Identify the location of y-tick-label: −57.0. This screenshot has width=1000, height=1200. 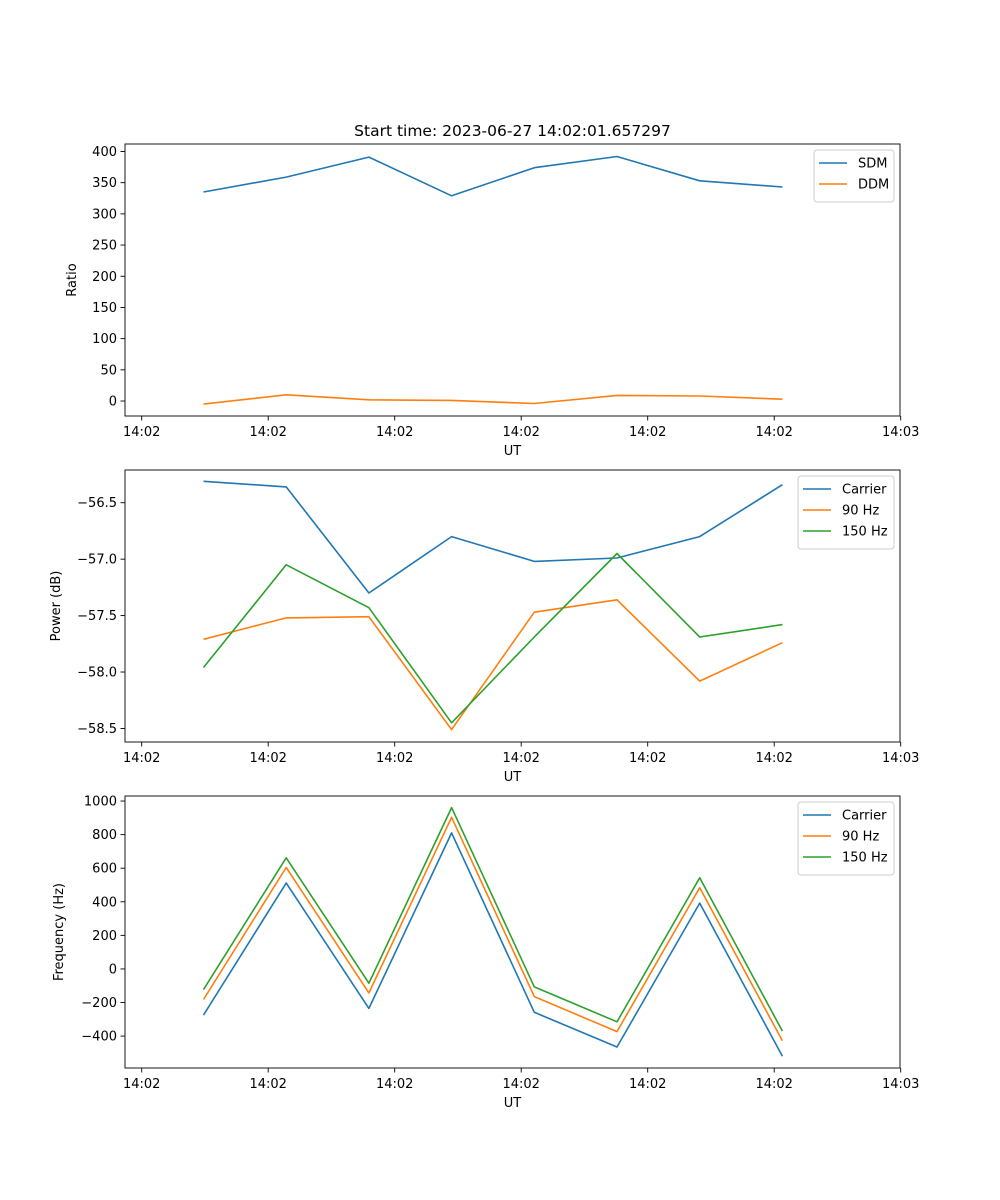
(97, 560).